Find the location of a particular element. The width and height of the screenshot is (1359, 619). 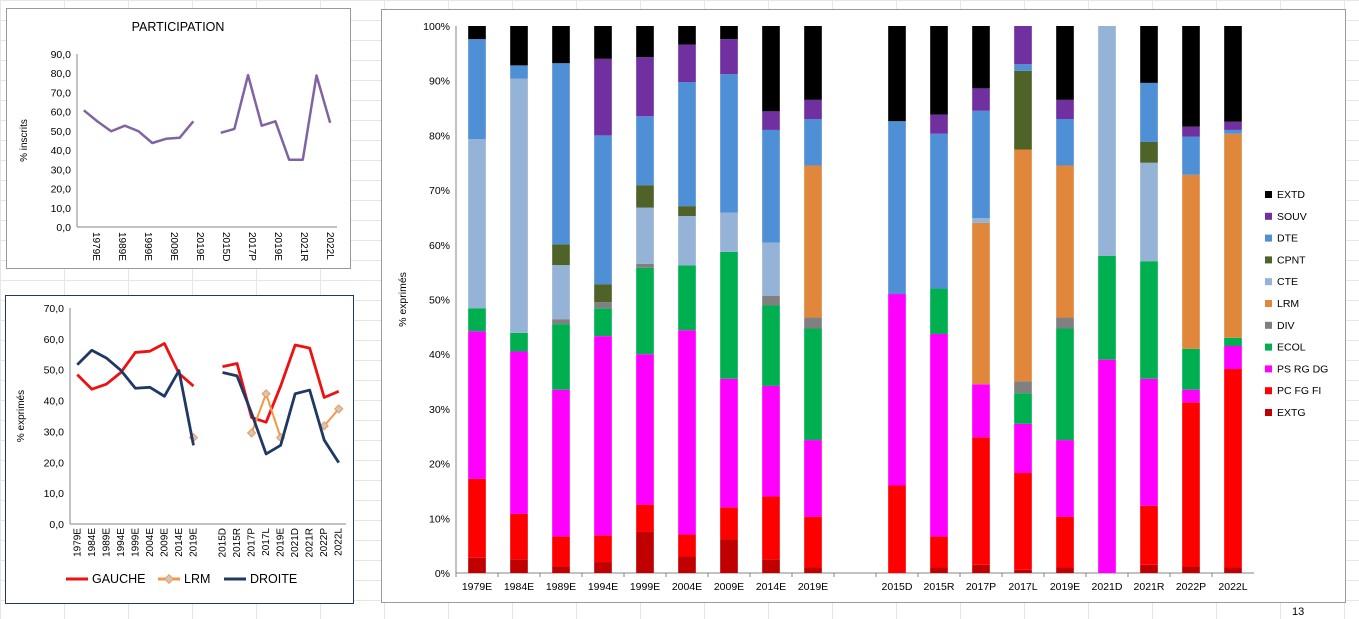

x-tick-label: 2021R is located at coordinates (1149, 587).